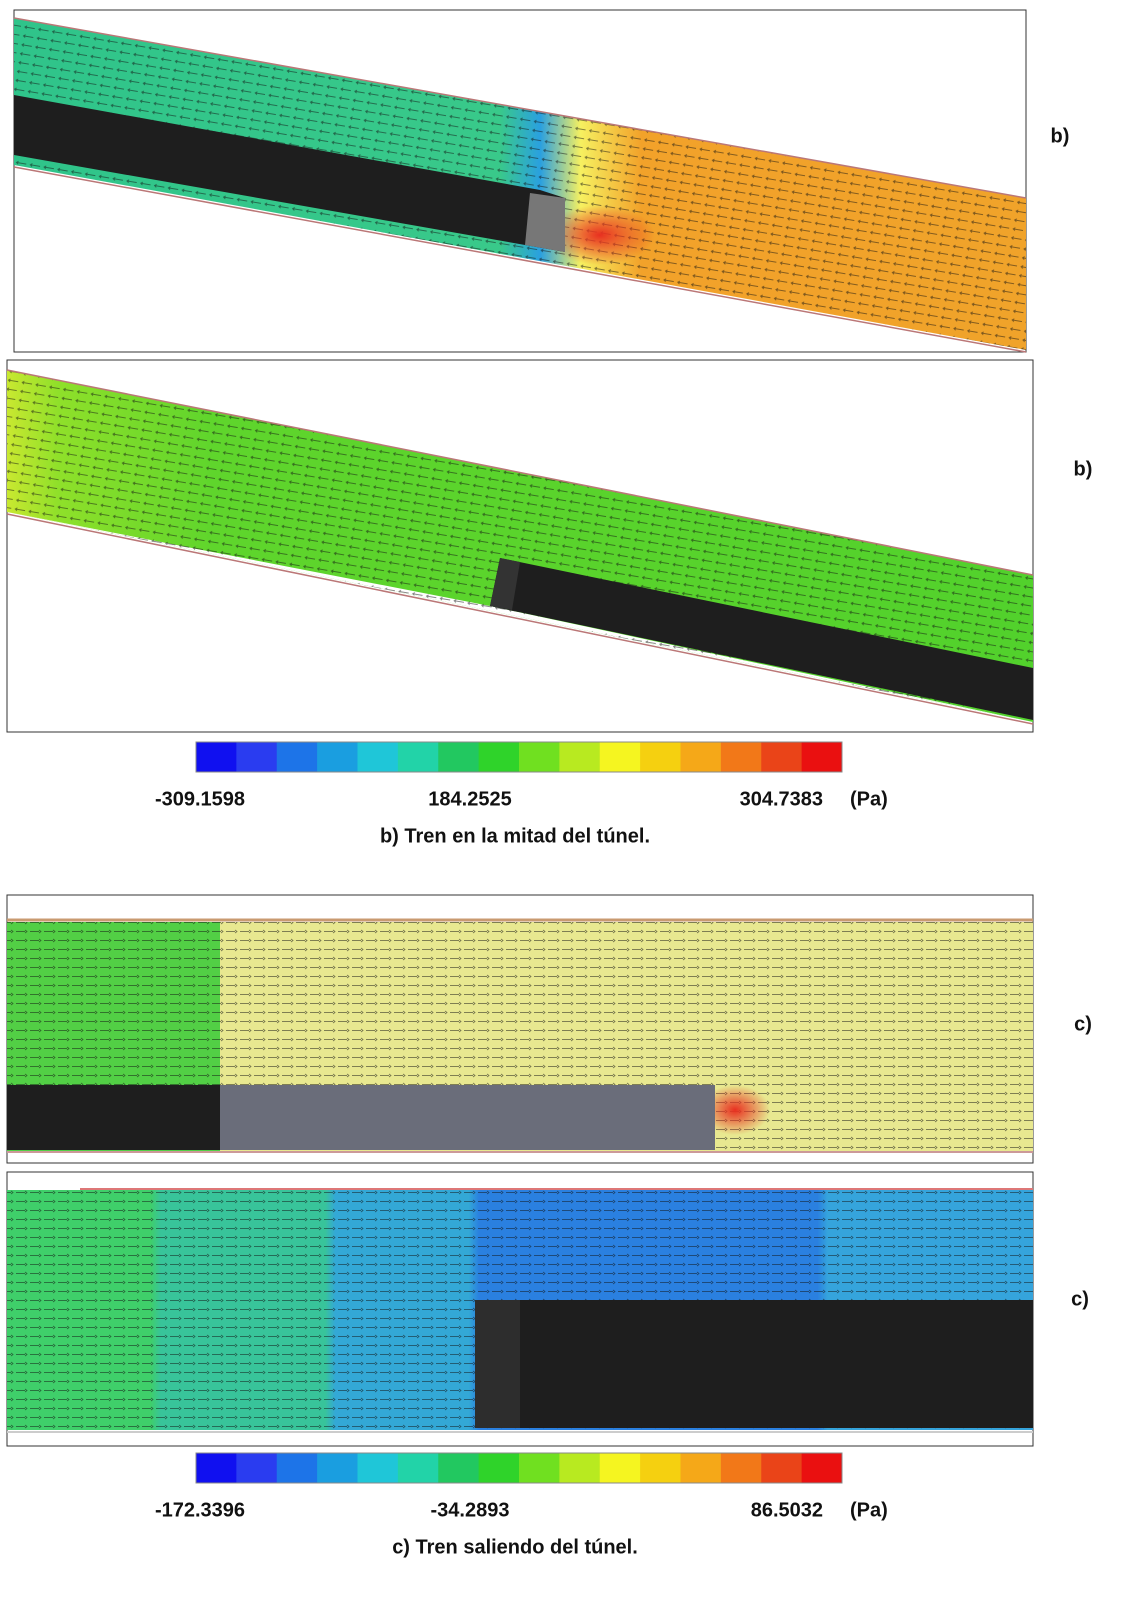  What do you see at coordinates (787, 1510) in the screenshot?
I see `colorbar-max: 86.5032` at bounding box center [787, 1510].